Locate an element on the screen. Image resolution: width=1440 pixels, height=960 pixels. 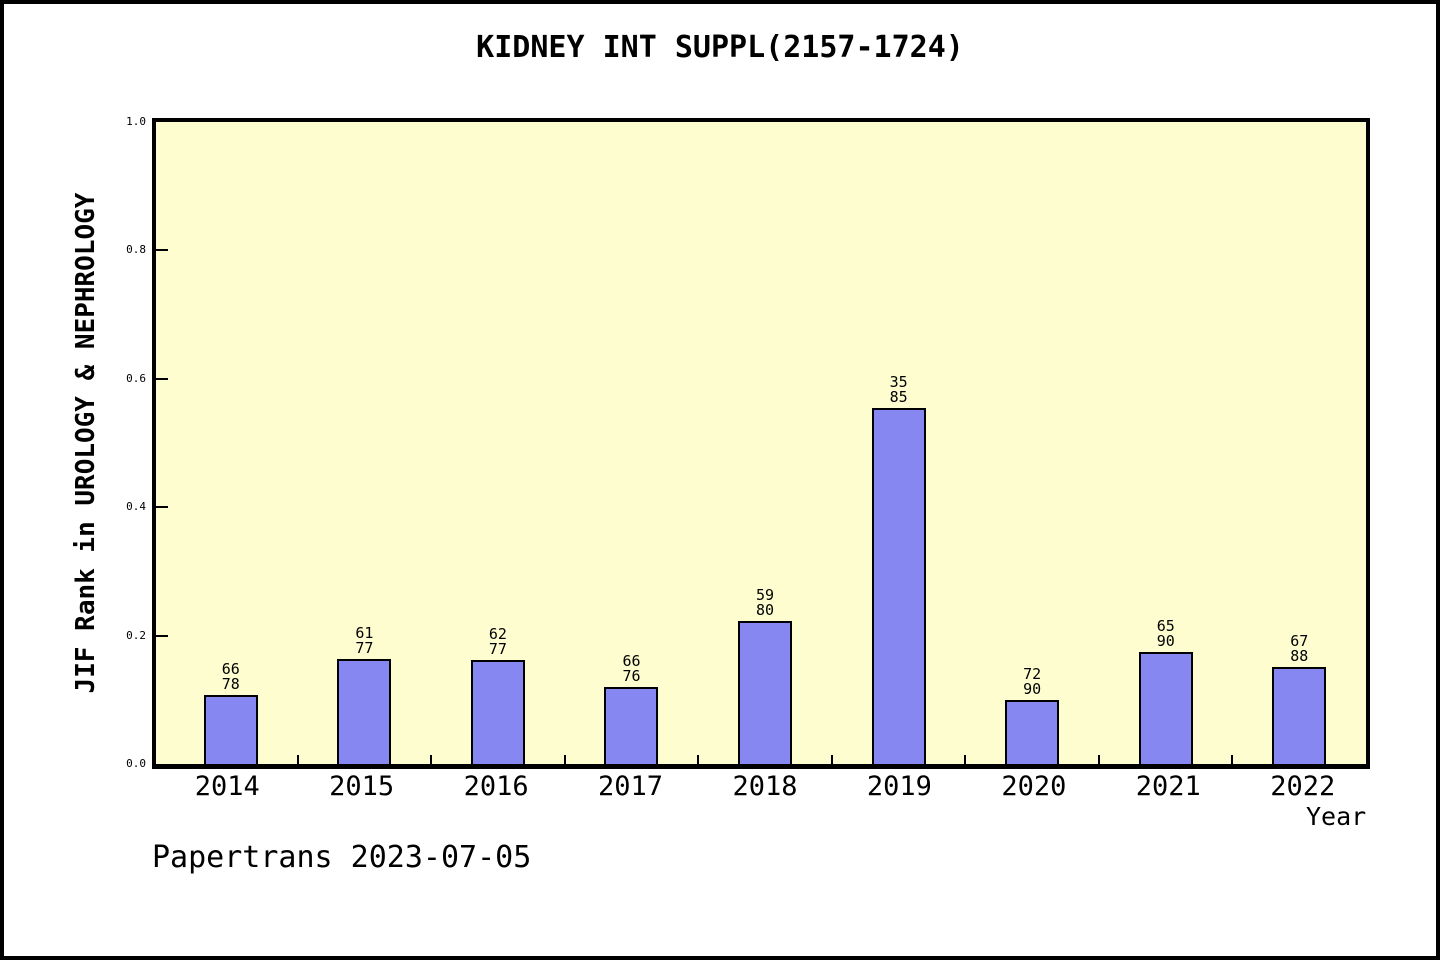
x-tick-label: 2017 is located at coordinates (631, 786).